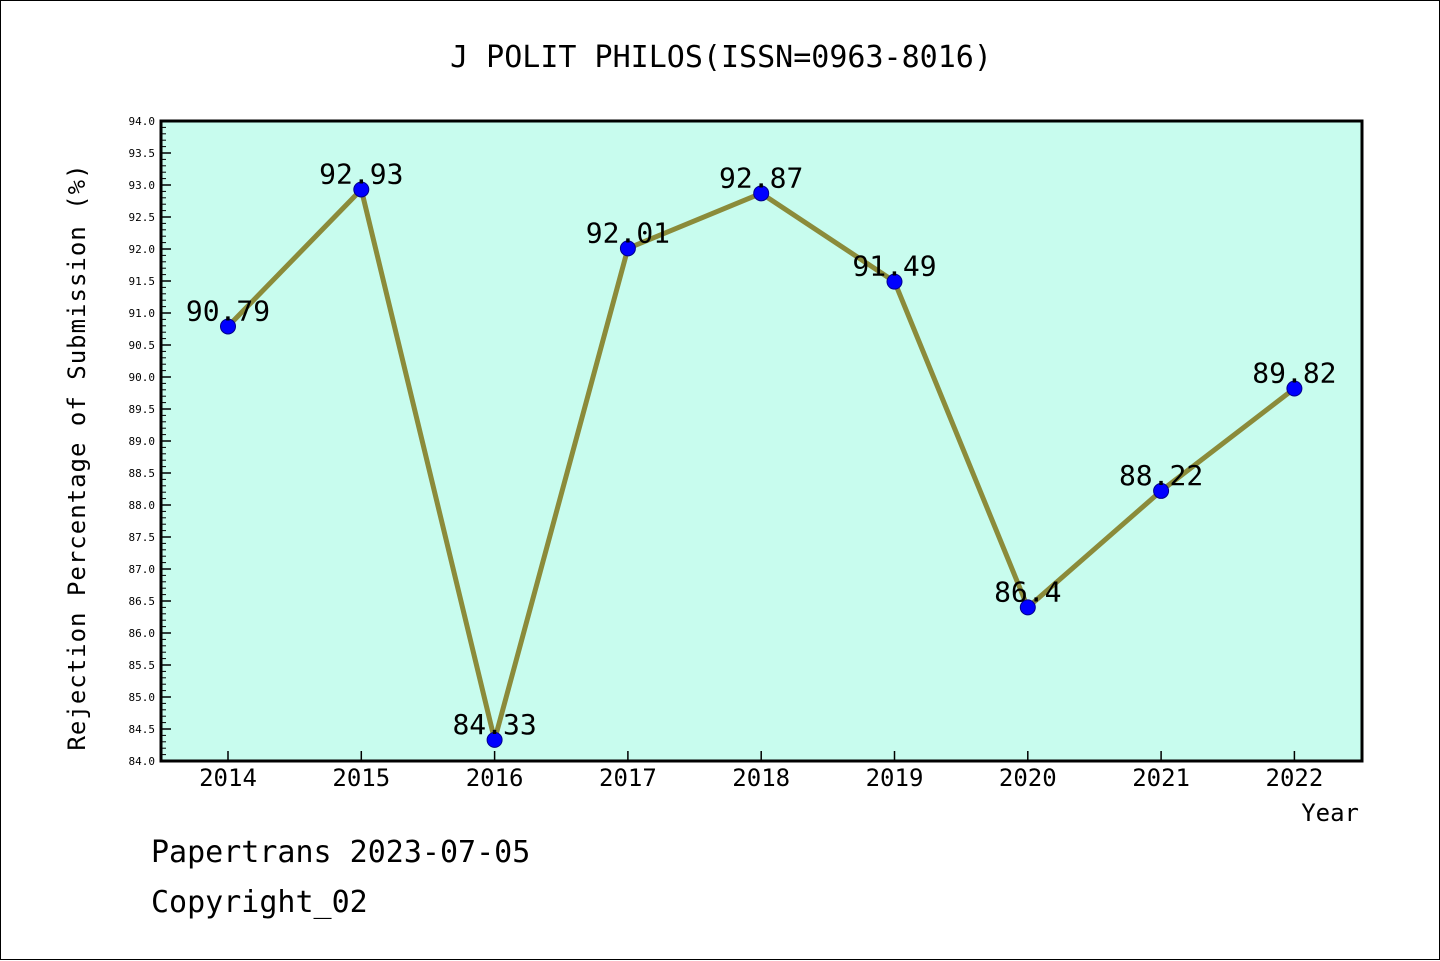 The height and width of the screenshot is (961, 1440). Describe the element at coordinates (142, 441) in the screenshot. I see `y-tick-label: 89.0` at that location.